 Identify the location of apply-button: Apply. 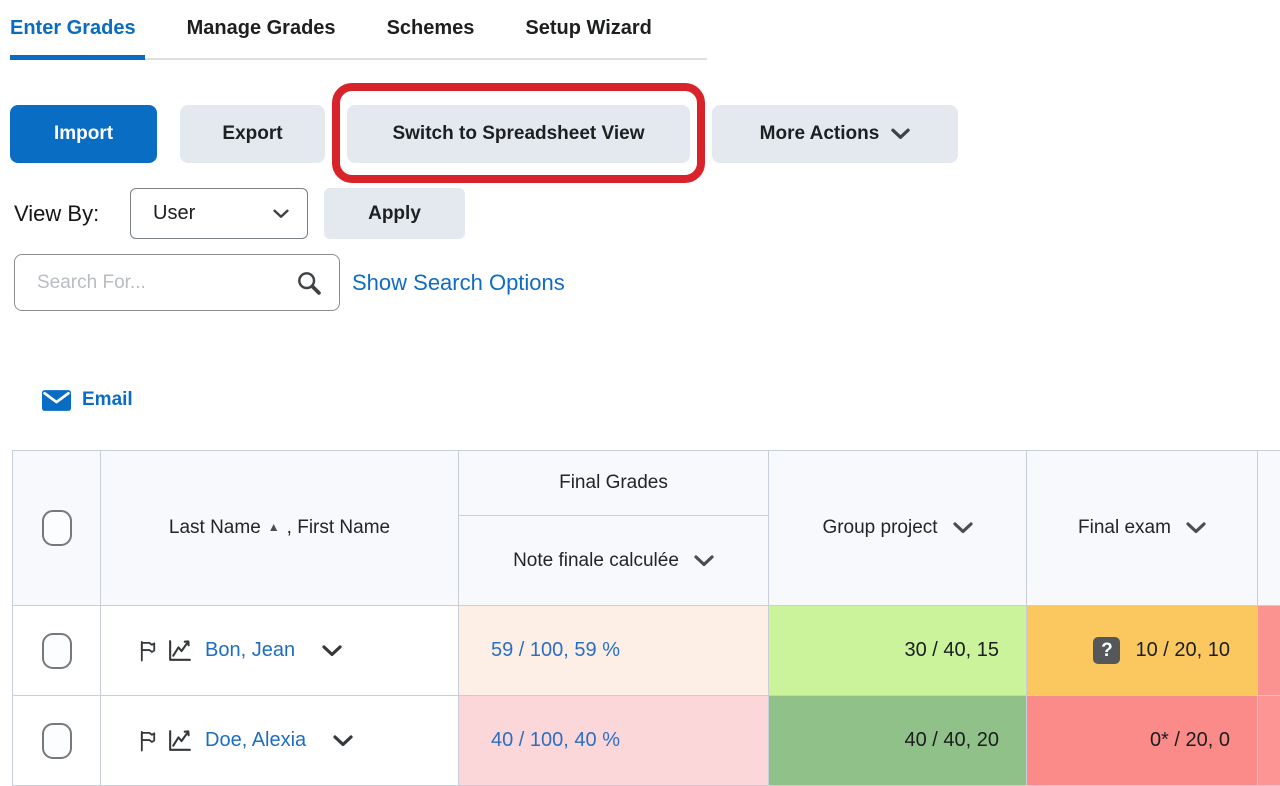
(394, 213).